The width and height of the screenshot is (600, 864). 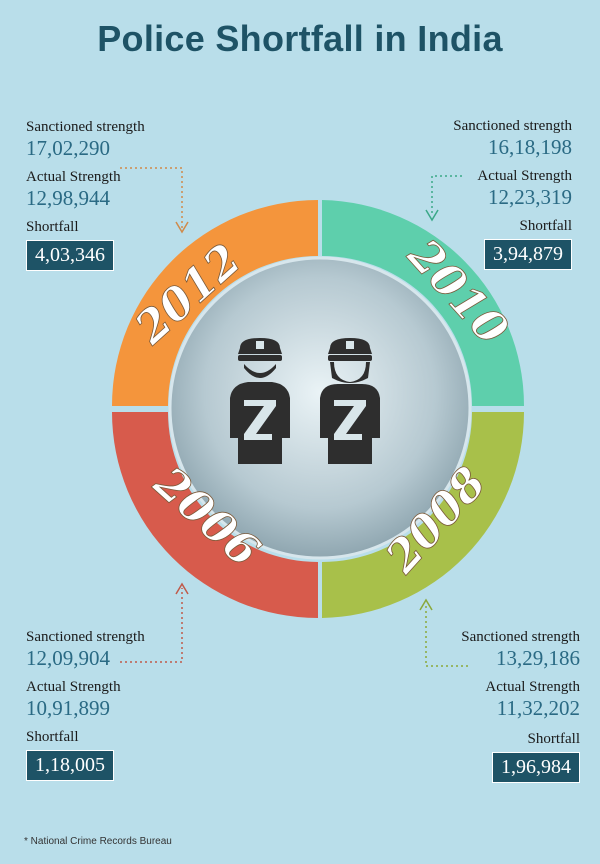 What do you see at coordinates (538, 708) in the screenshot?
I see `actual-value: 11,32,202` at bounding box center [538, 708].